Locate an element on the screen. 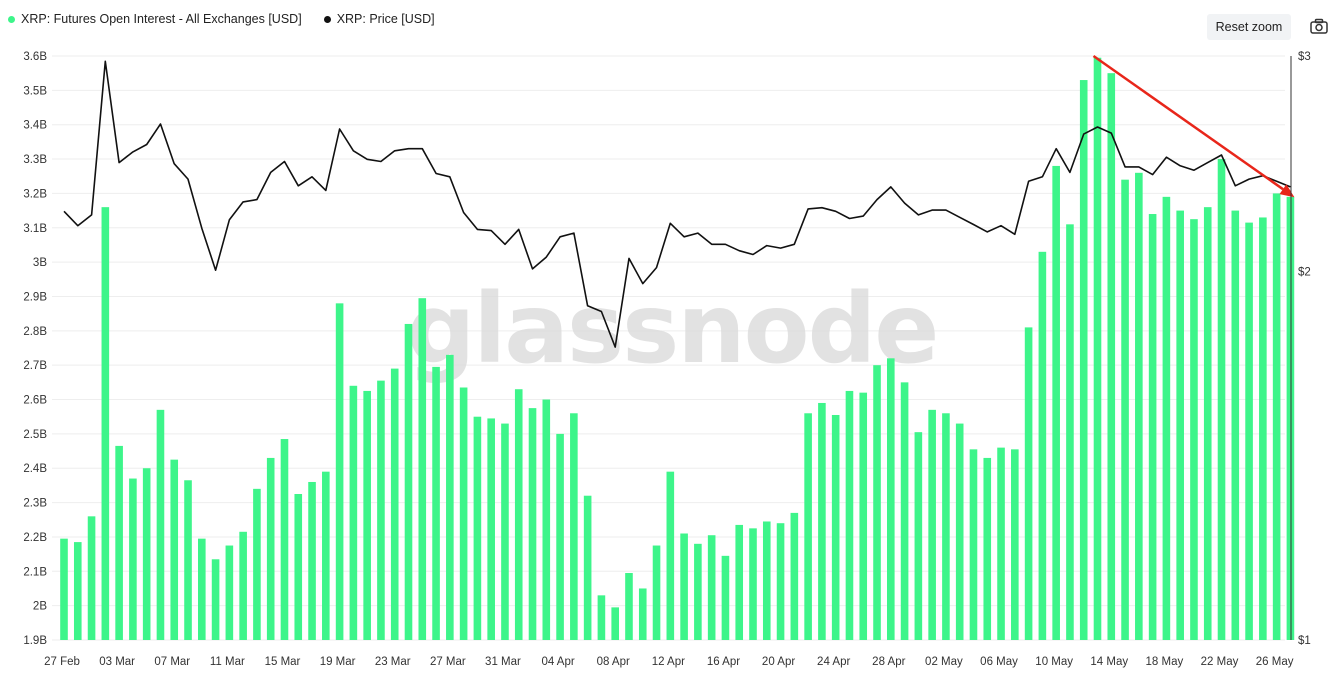 The width and height of the screenshot is (1336, 693). right-axis: $1 $2 $3 is located at coordinates (1304, 349).